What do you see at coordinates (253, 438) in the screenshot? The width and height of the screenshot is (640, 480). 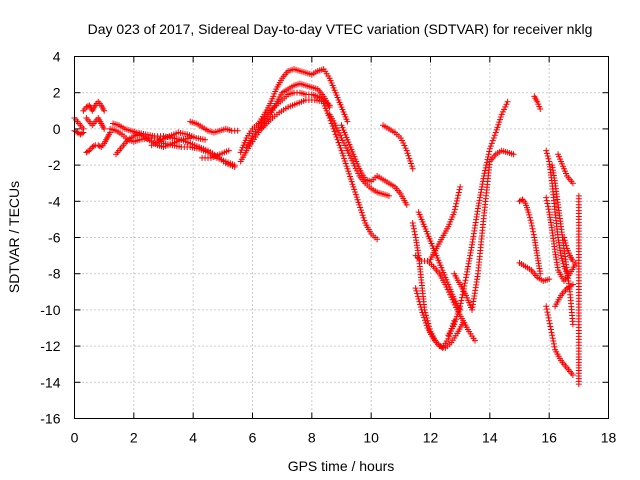 I see `x-tick-label: 6` at bounding box center [253, 438].